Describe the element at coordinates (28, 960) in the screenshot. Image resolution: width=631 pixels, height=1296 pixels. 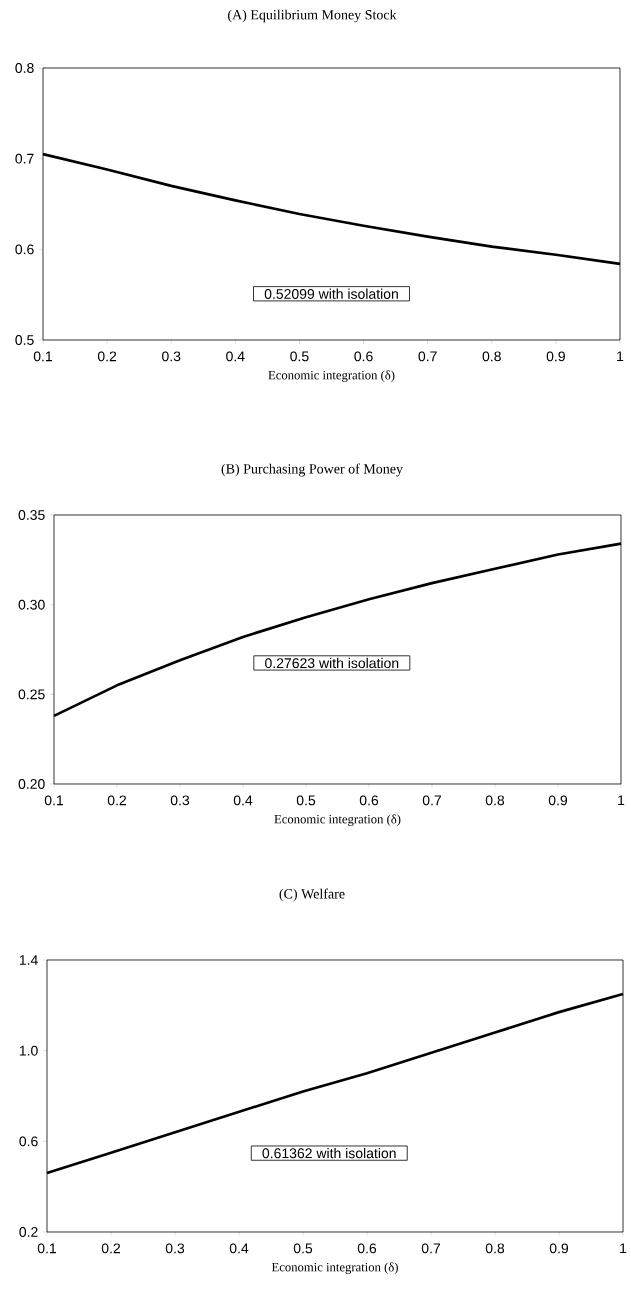
I see `y-tick-label: 1.4` at that location.